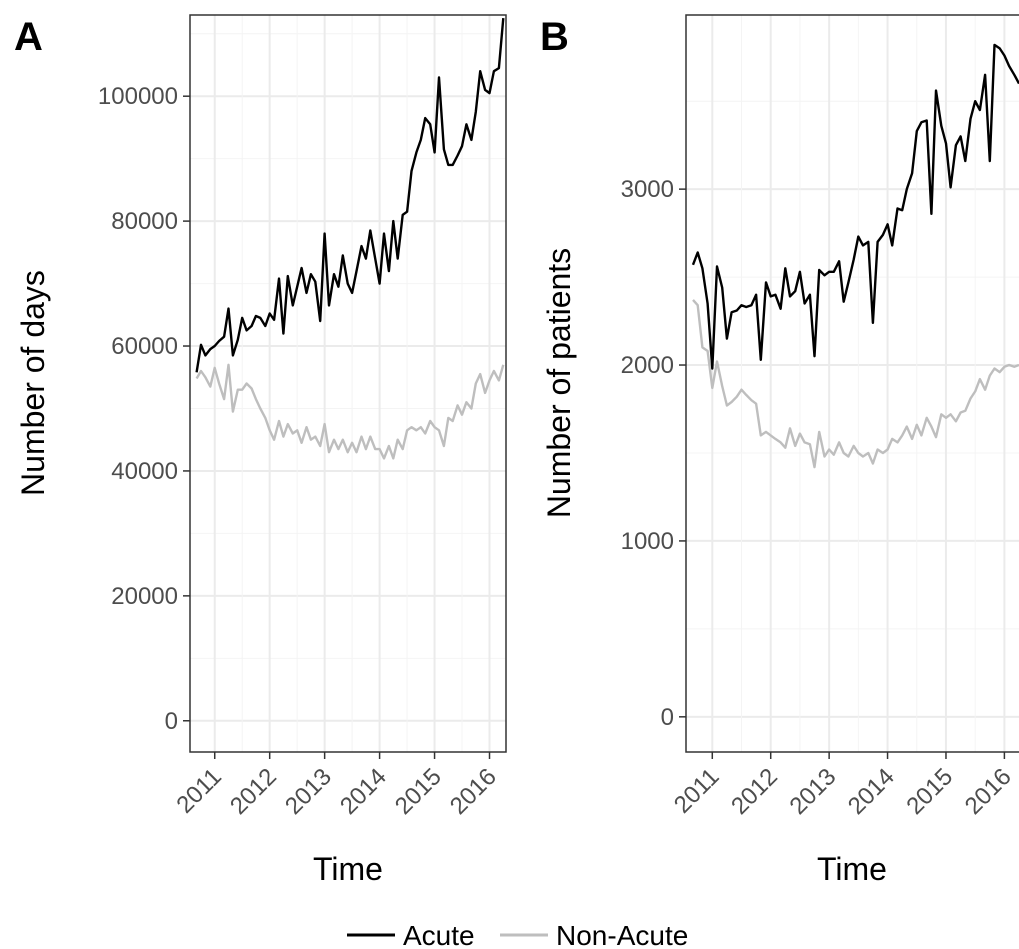 This screenshot has height=949, width=1019. What do you see at coordinates (199, 791) in the screenshot?
I see `panel-a-x-tick-label: 2011` at bounding box center [199, 791].